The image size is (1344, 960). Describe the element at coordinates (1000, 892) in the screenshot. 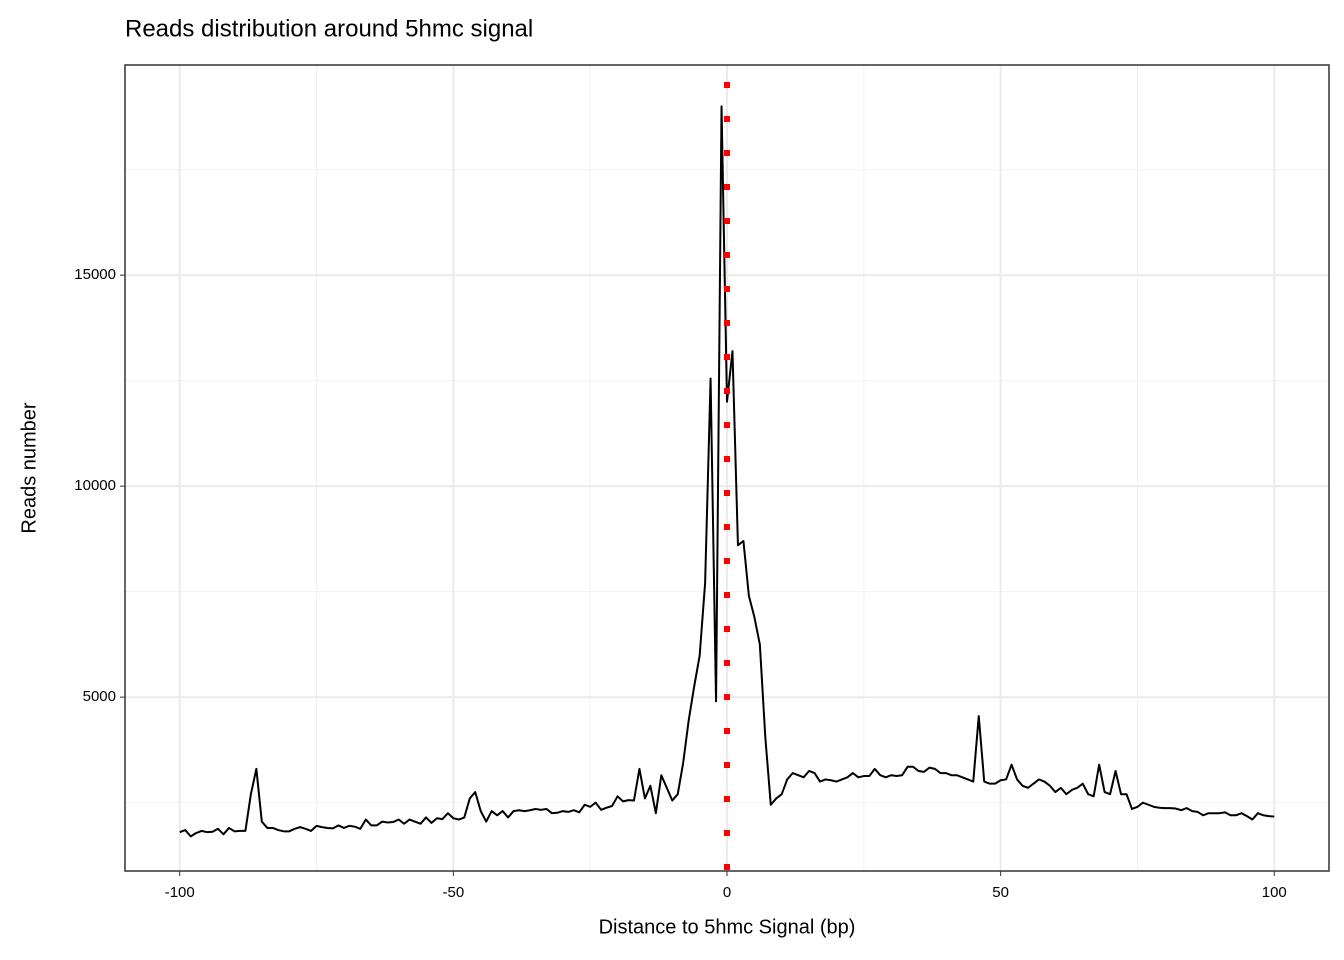

I see `x-tick-label: 50` at that location.